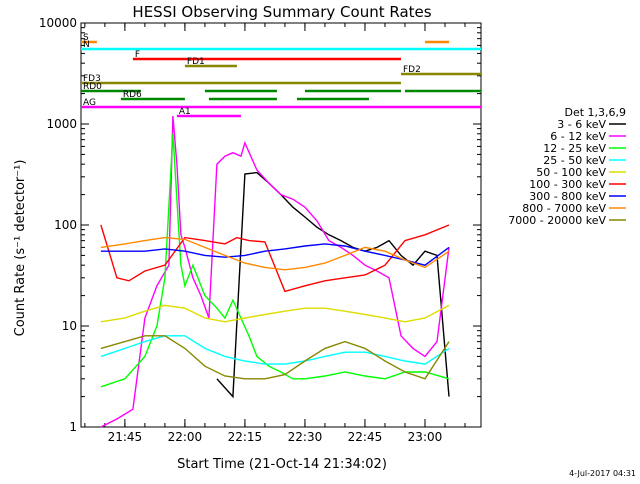 This screenshot has width=640, height=484. I want to click on legend-title: Det 1,3,6,9, so click(595, 112).